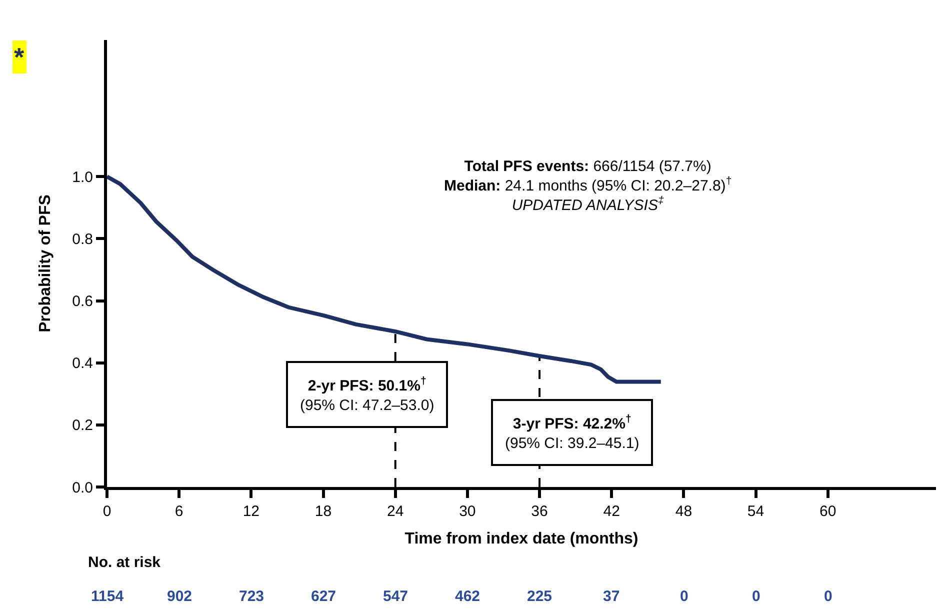 Image resolution: width=938 pixels, height=610 pixels. What do you see at coordinates (179, 596) in the screenshot?
I see `text: 902` at bounding box center [179, 596].